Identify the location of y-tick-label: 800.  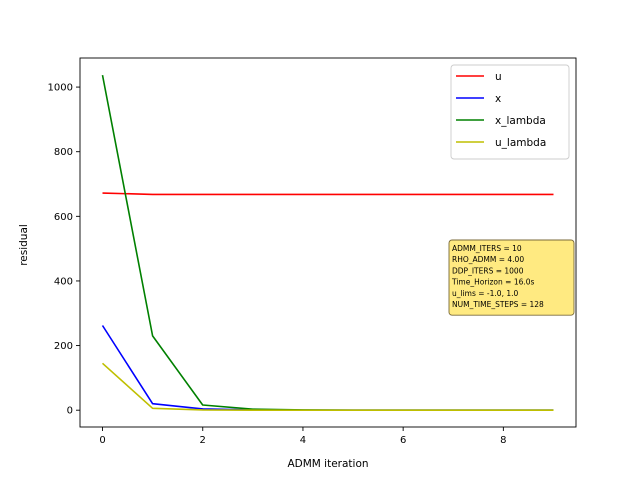
(63, 152).